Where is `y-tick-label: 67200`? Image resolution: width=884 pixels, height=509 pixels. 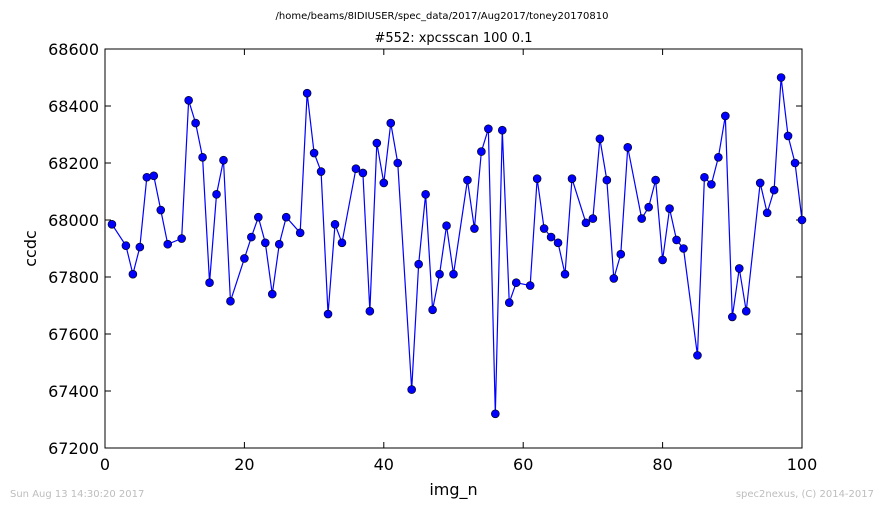 y-tick-label: 67200 is located at coordinates (73, 448).